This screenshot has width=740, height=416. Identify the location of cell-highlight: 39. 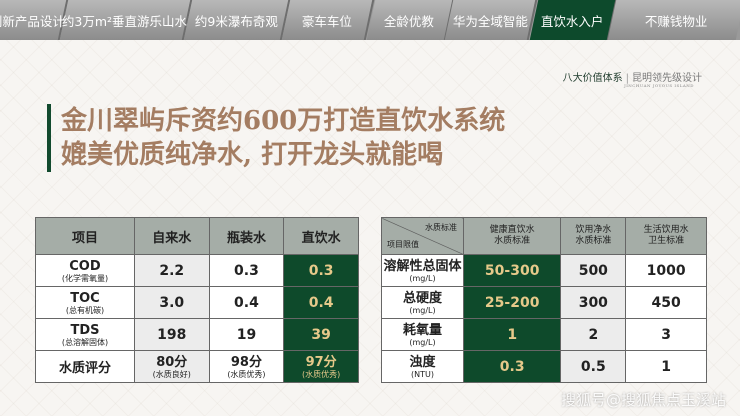
(321, 334).